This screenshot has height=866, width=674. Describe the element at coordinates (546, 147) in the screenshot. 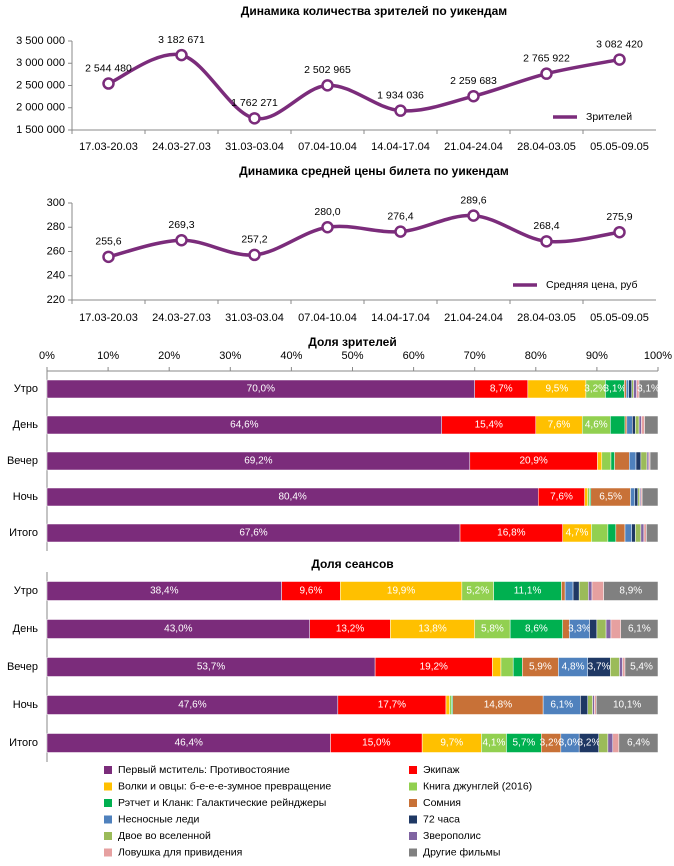

I see `x-tick-label: 28.04-03.05` at that location.